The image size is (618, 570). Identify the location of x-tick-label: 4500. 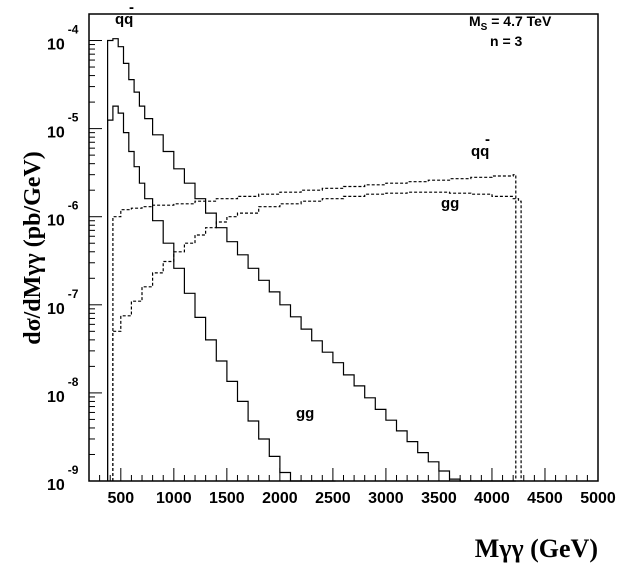
(545, 498).